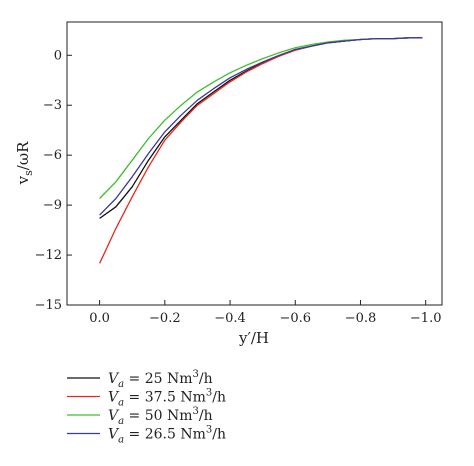 This screenshot has height=466, width=474. Describe the element at coordinates (52, 105) in the screenshot. I see `y-tick-label: −3` at that location.